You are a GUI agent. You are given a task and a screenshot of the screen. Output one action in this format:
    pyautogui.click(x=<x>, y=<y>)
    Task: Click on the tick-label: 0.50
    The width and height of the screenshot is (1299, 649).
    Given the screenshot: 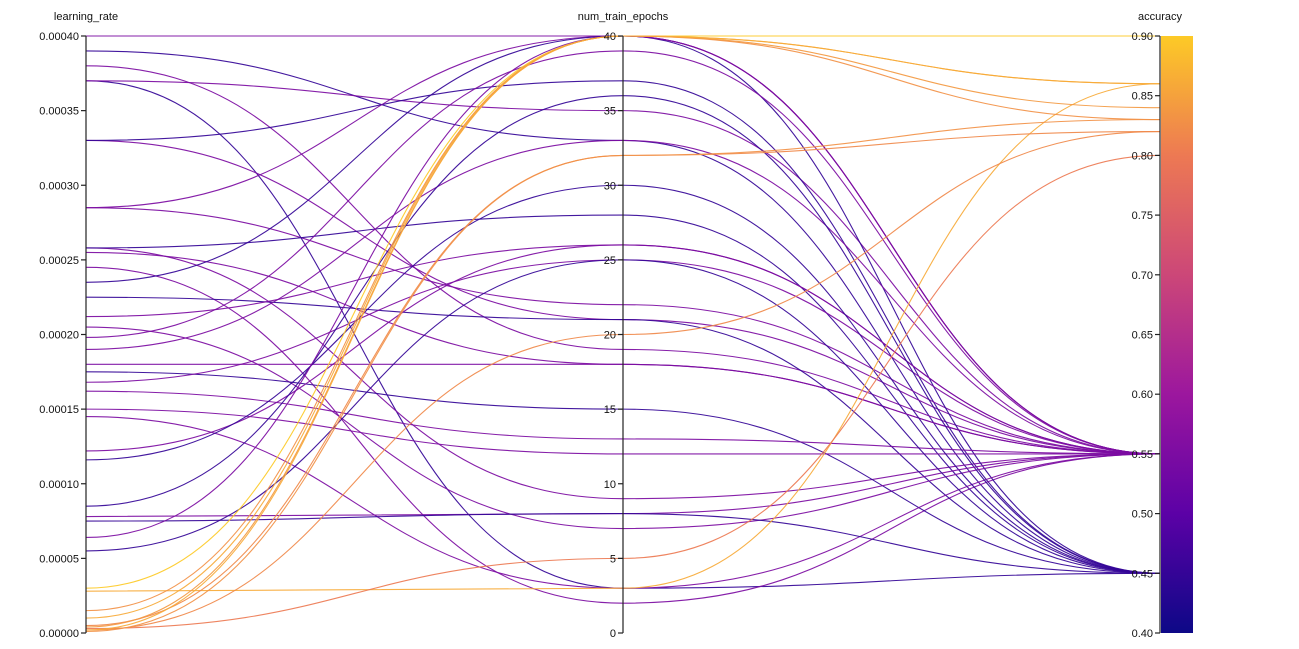 What is the action you would take?
    pyautogui.click(x=1142, y=515)
    